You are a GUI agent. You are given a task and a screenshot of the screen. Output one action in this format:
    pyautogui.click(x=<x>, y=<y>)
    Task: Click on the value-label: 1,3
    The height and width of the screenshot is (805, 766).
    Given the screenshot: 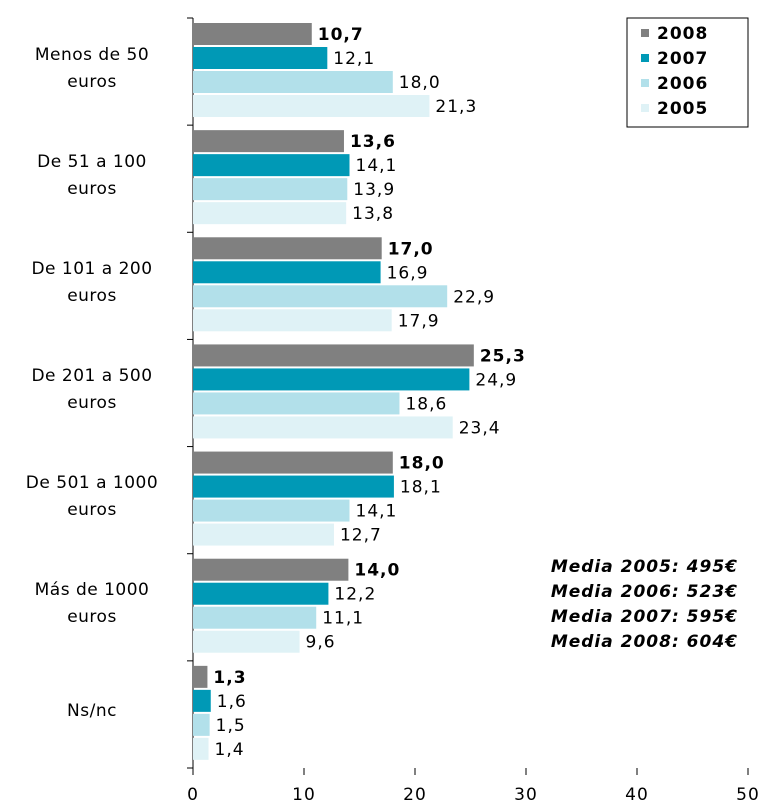 What is the action you would take?
    pyautogui.click(x=229, y=678)
    